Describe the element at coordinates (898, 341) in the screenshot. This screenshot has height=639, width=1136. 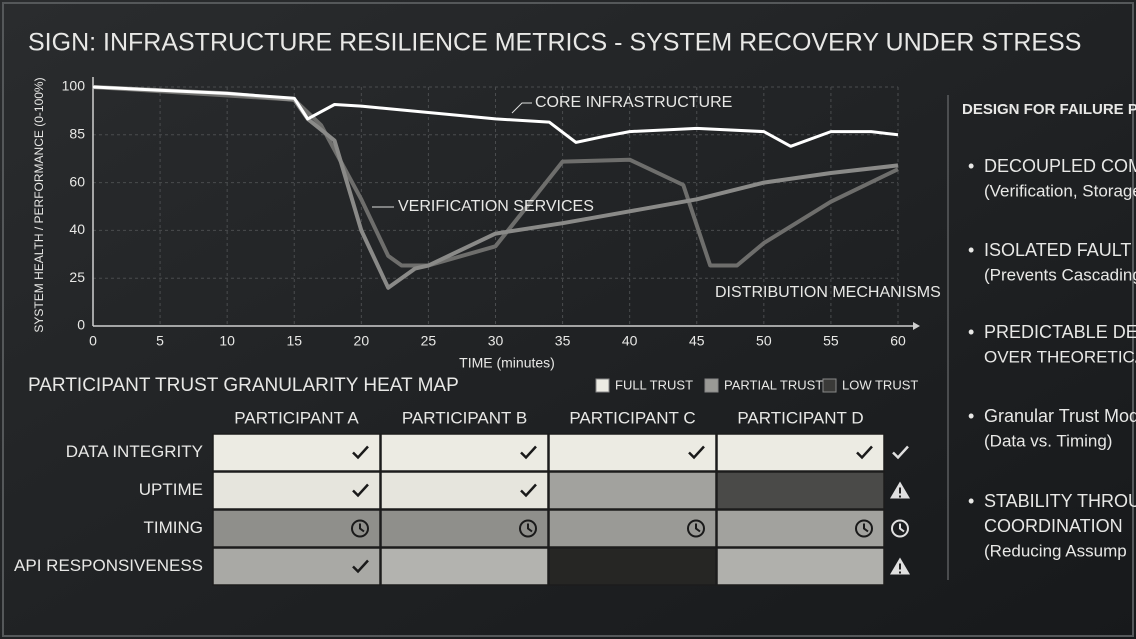
I see `x-tick-label: 60` at that location.